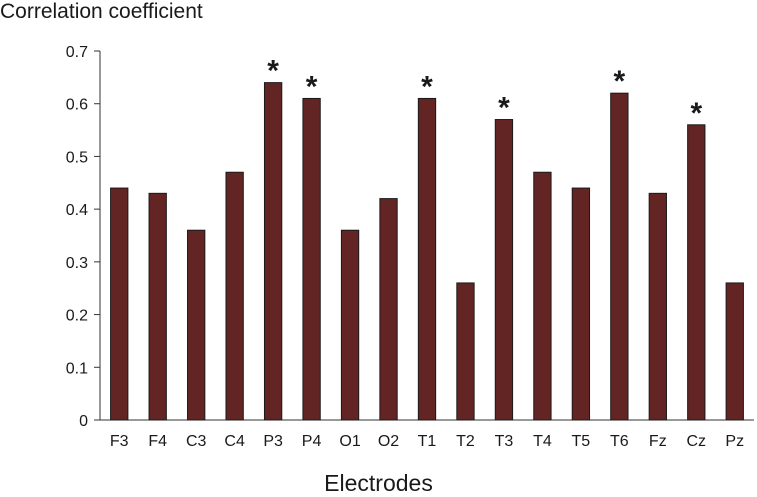  What do you see at coordinates (196, 325) in the screenshot?
I see `bar-c3` at bounding box center [196, 325].